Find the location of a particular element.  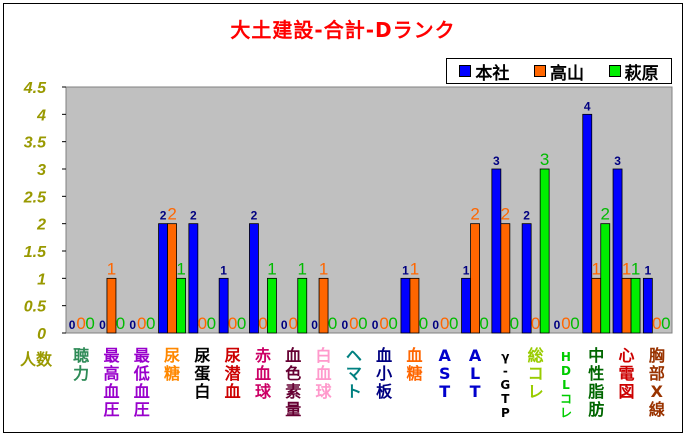

x-tick-label-19-char-3: 線 is located at coordinates (657, 409).